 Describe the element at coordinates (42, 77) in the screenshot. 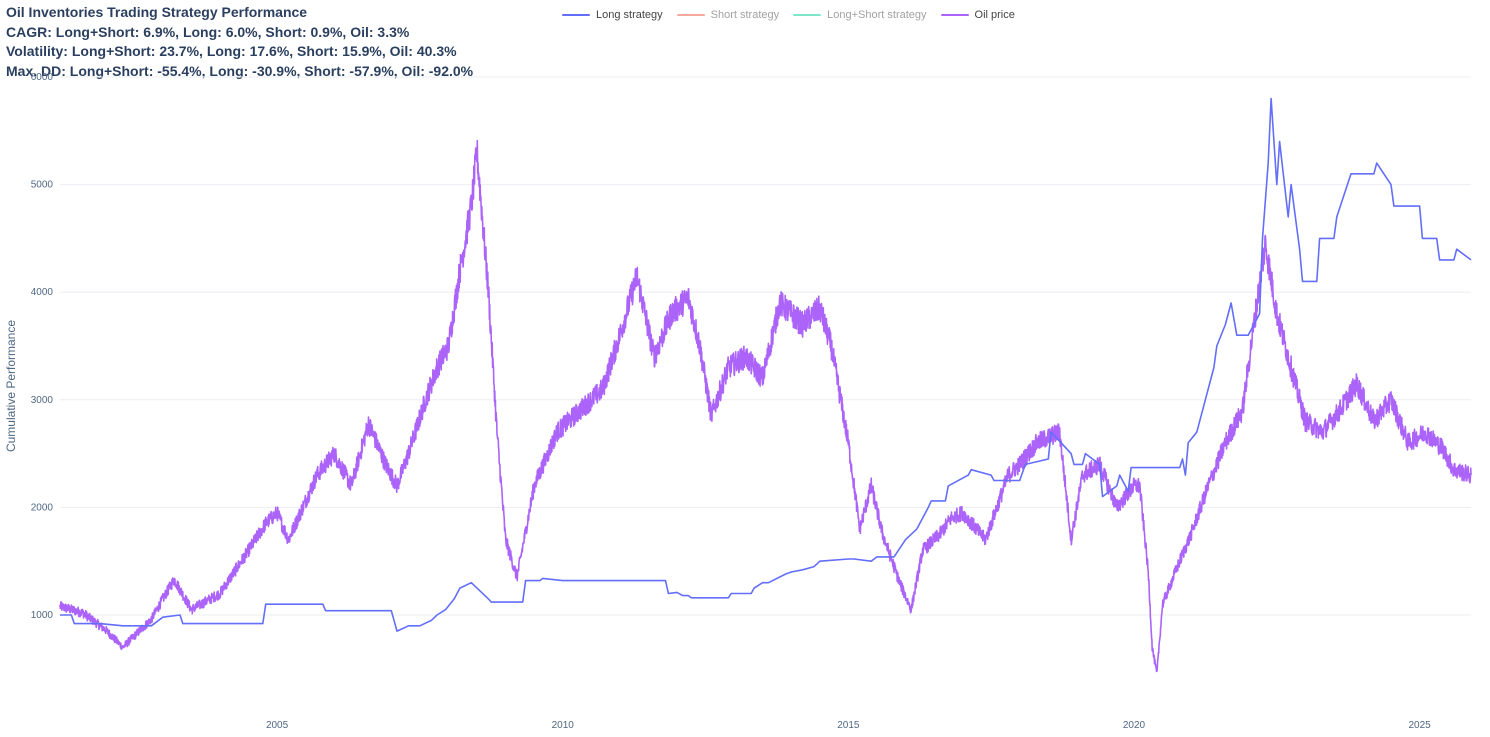

I see `y-tick-label: 6000` at that location.